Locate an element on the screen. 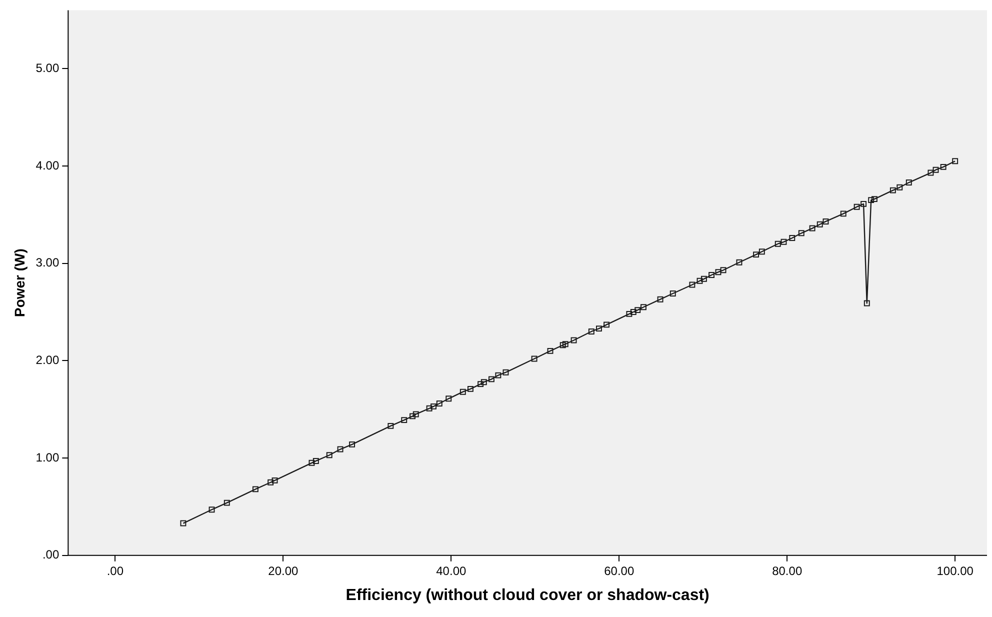 This screenshot has height=617, width=992. y-tick-label: .00 is located at coordinates (51, 555).